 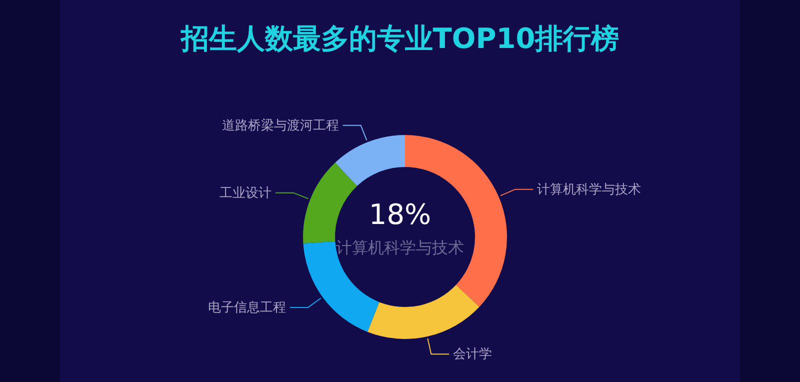 I want to click on text: 18%, so click(x=400, y=214).